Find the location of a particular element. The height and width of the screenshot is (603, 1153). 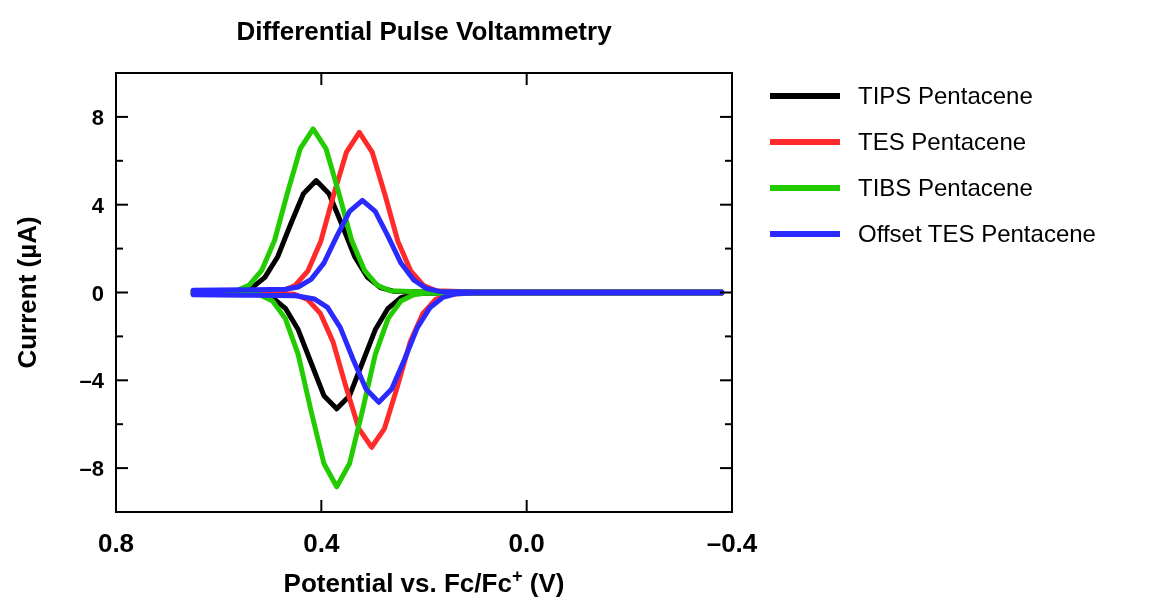

legend-label: TIPS Pentacene is located at coordinates (945, 95).